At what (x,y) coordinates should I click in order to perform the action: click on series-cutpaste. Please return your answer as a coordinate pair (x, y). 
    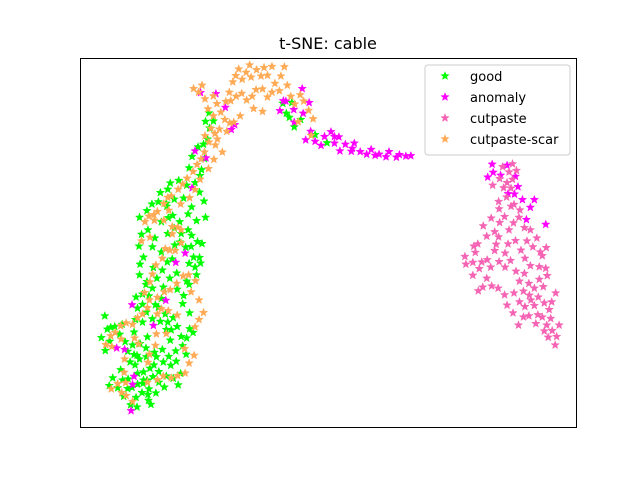
    Looking at the image, I should click on (512, 254).